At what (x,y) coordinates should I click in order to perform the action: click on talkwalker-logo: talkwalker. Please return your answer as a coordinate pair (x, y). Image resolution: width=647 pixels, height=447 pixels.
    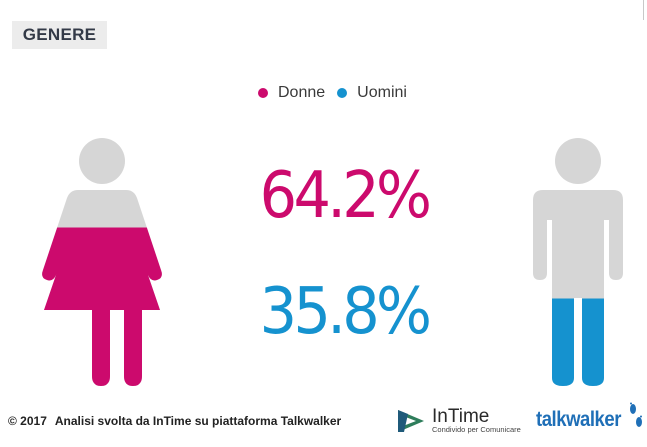
    Looking at the image, I should click on (590, 417).